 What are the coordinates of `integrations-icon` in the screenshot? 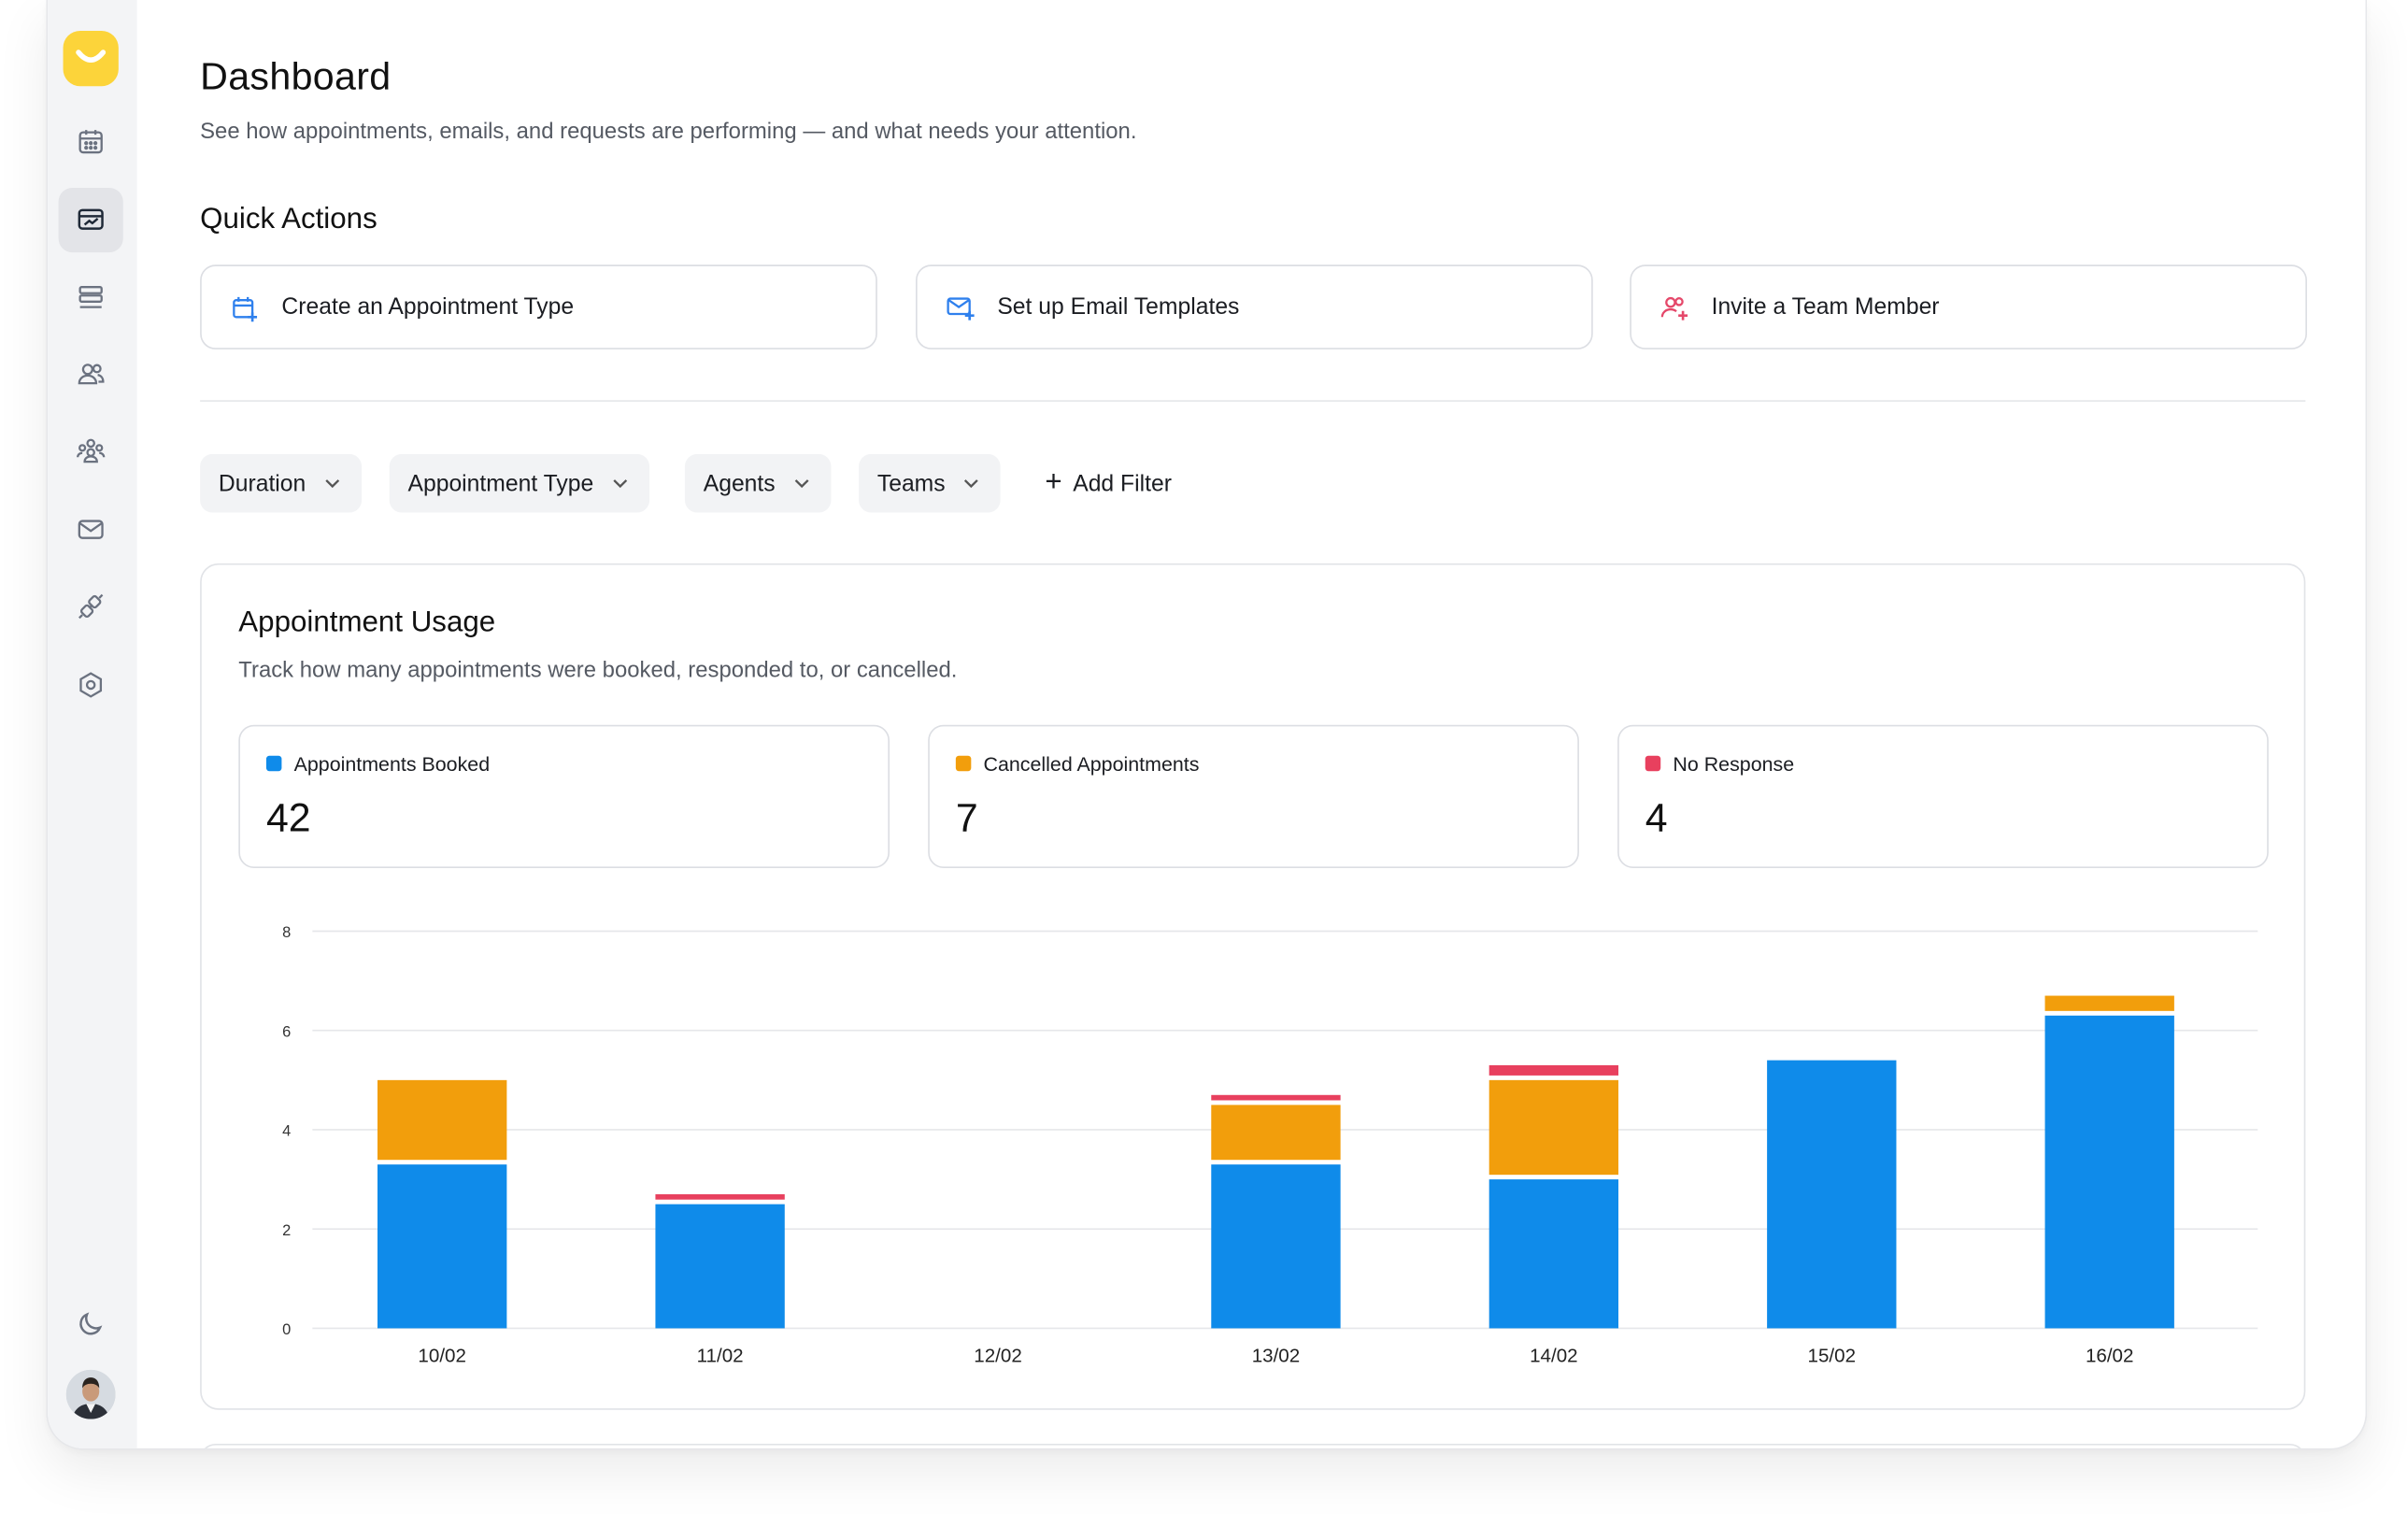 It's located at (91, 606).